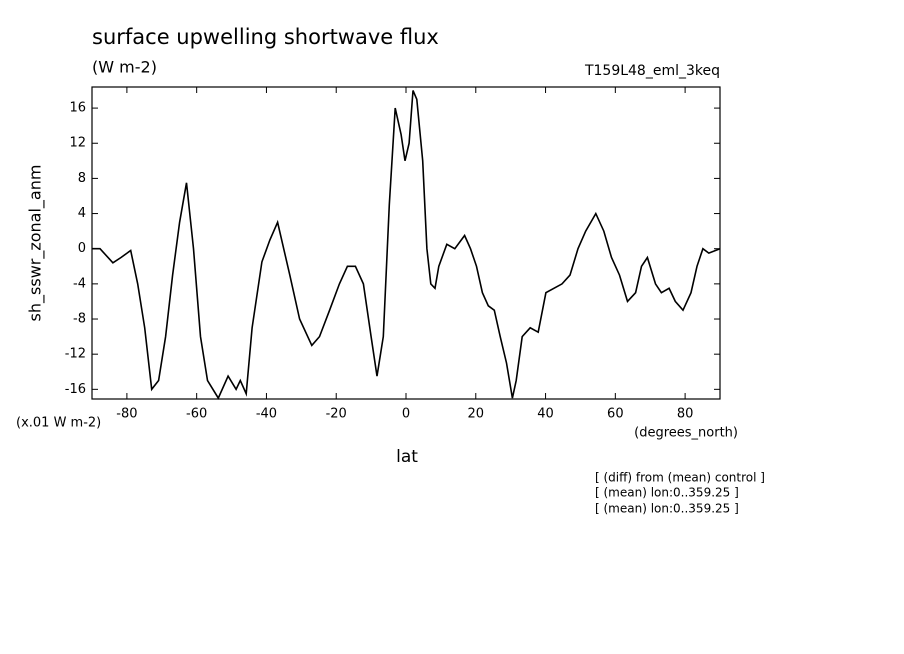  Describe the element at coordinates (336, 414) in the screenshot. I see `x-tick-label: -20` at that location.